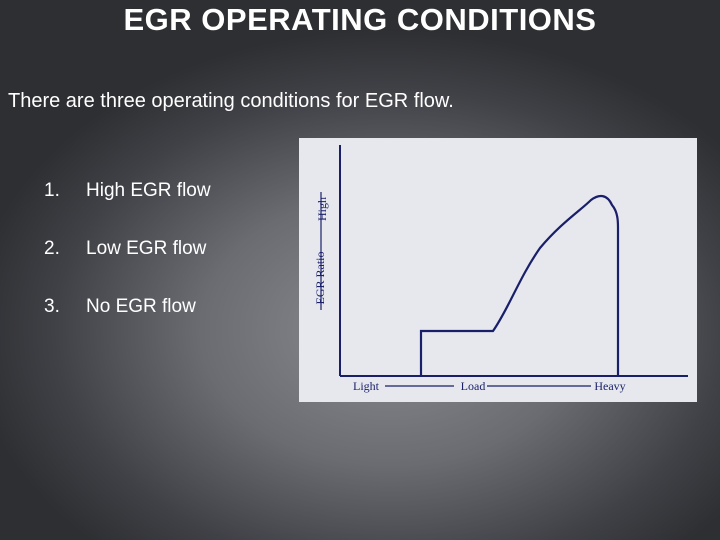  What do you see at coordinates (52, 248) in the screenshot?
I see `list-number: 2.` at bounding box center [52, 248].